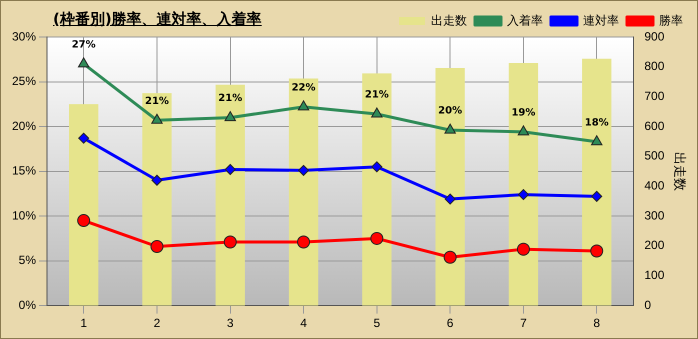 This screenshot has height=339, width=698. Describe the element at coordinates (654, 125) in the screenshot. I see `y2-tick-label: 600` at that location.